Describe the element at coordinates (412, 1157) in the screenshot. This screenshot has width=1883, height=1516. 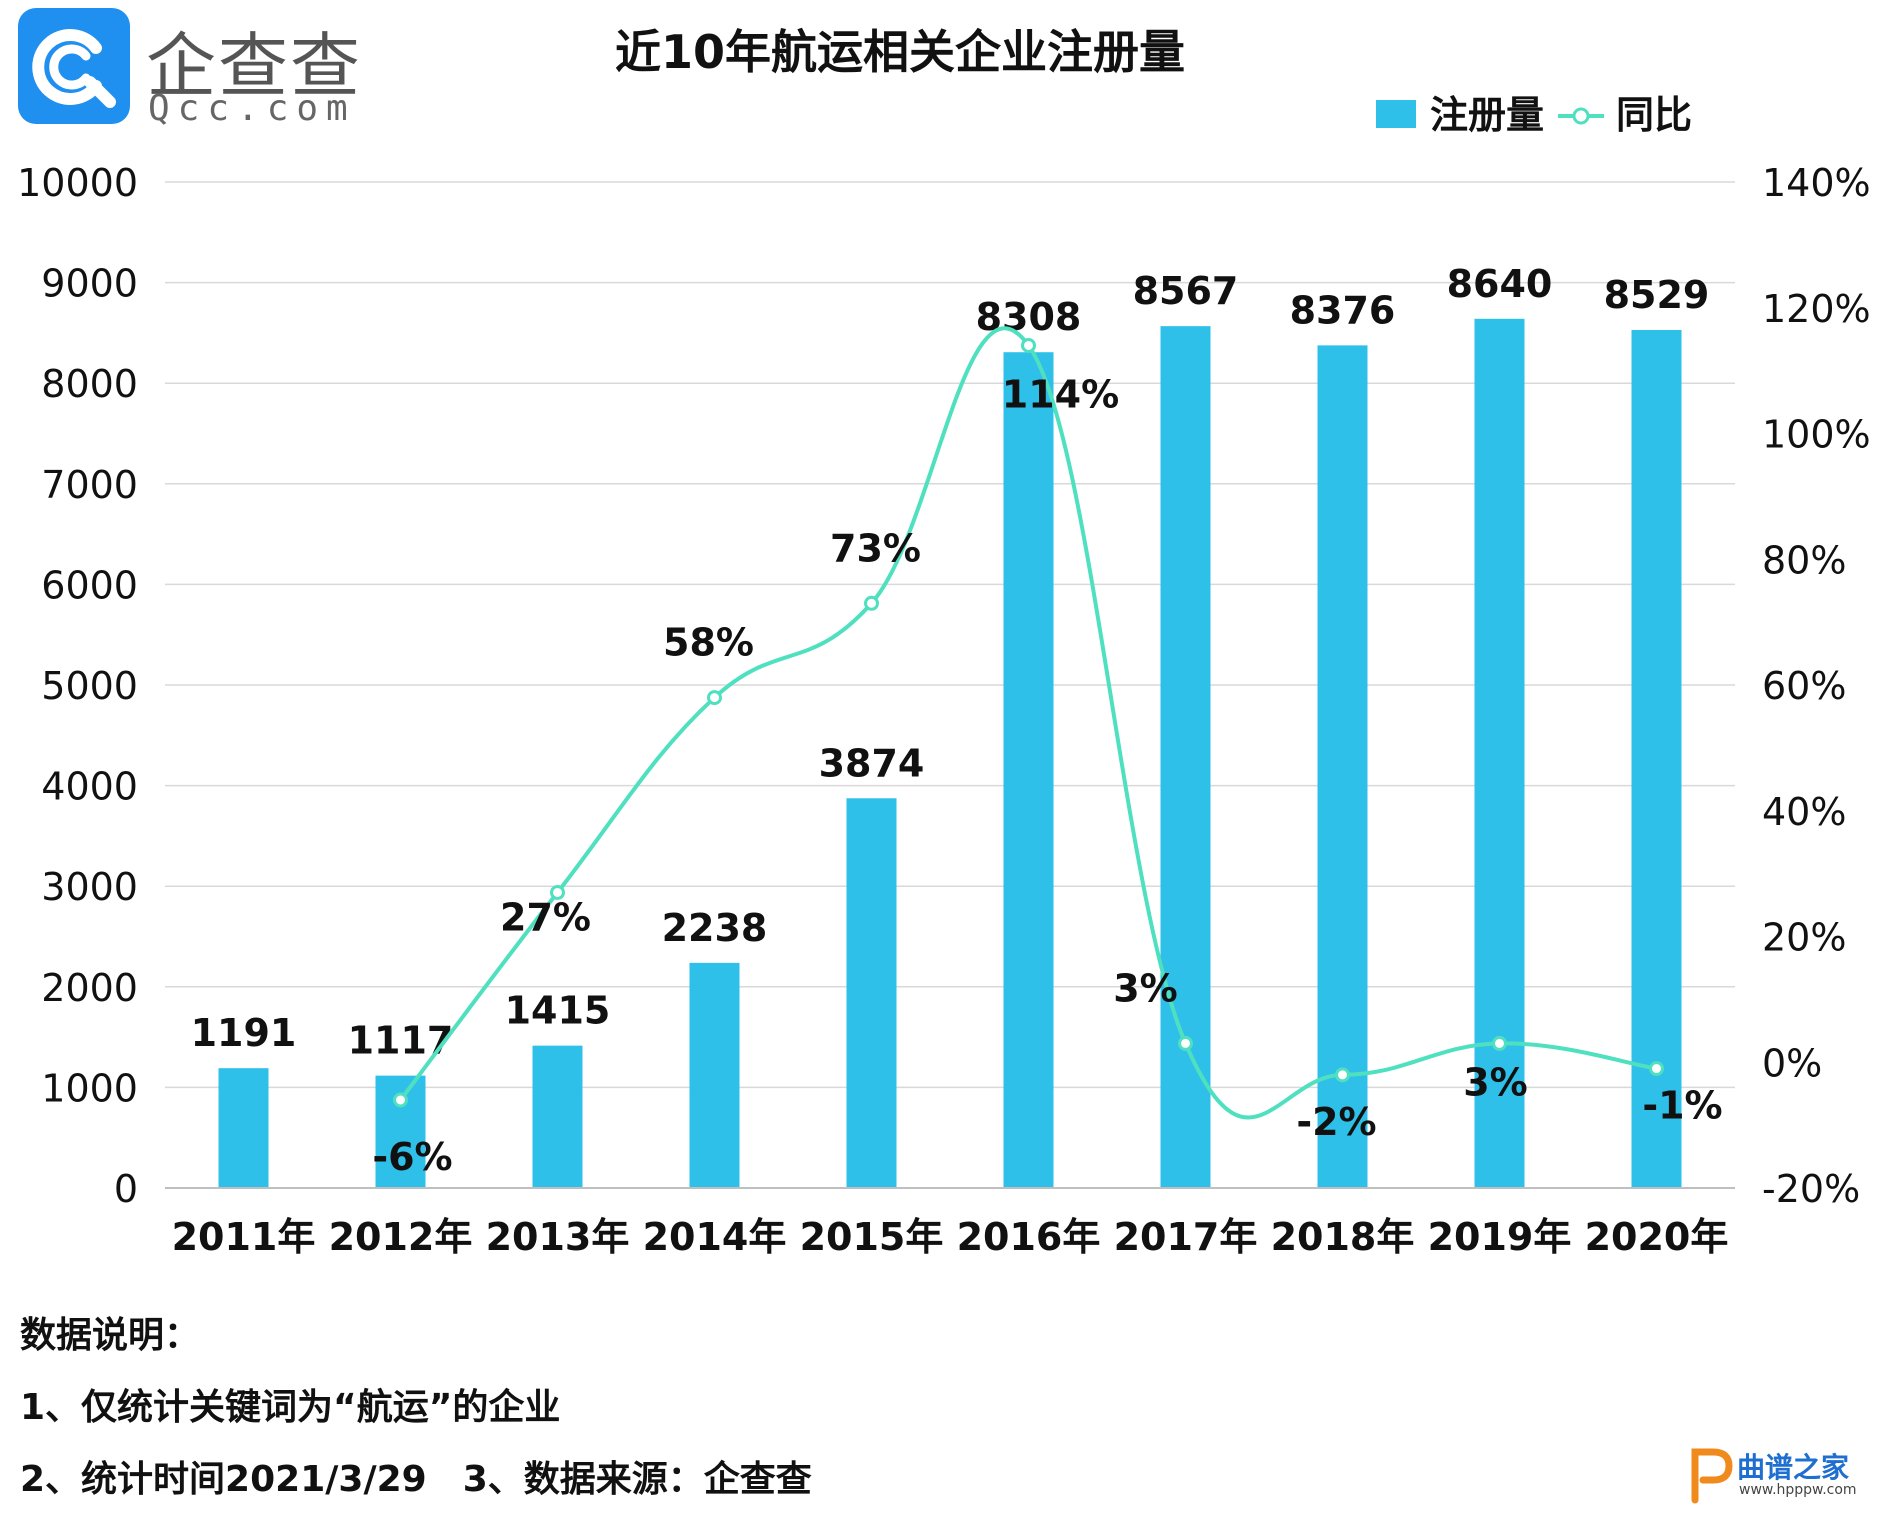
I see `yoy-value-label: -6%` at that location.